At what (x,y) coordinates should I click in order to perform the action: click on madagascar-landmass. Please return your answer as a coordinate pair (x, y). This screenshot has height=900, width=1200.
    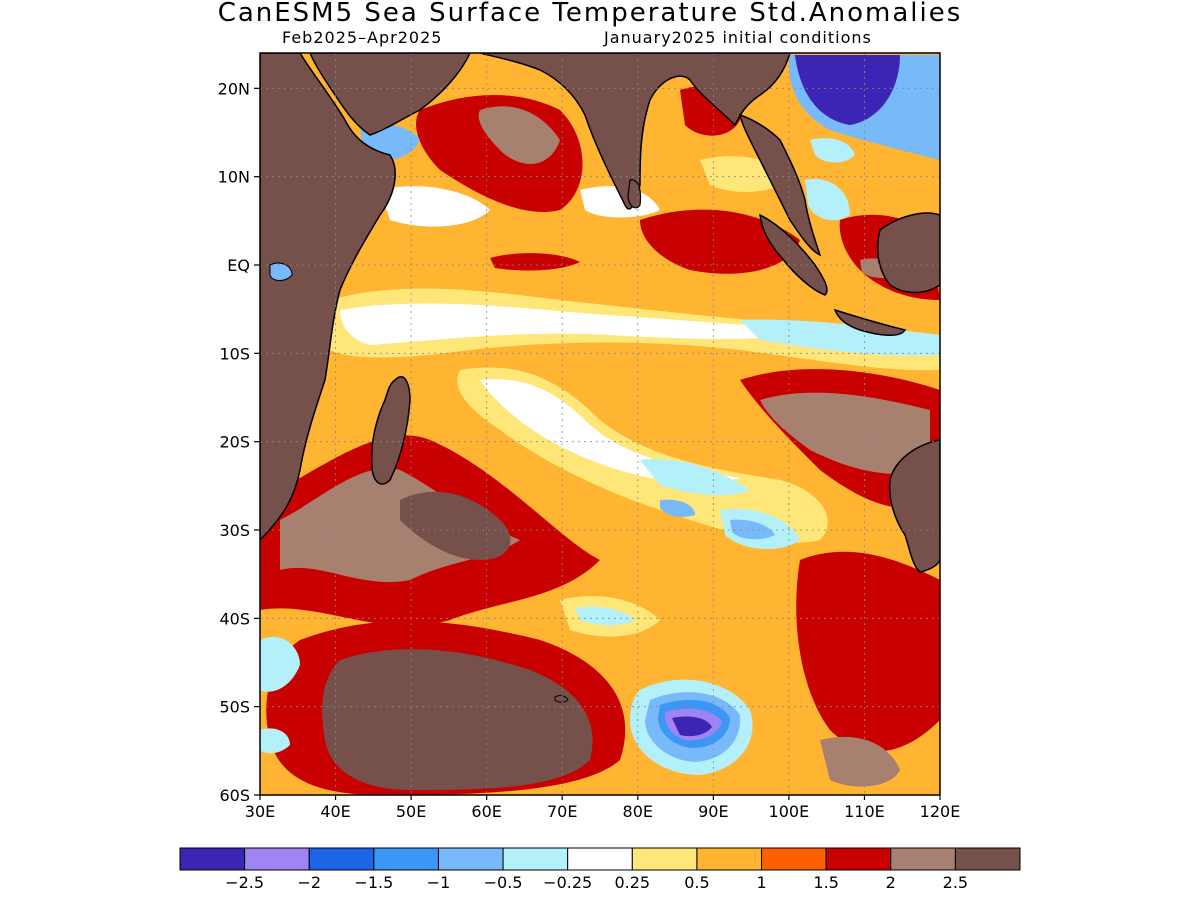
    Looking at the image, I should click on (390, 430).